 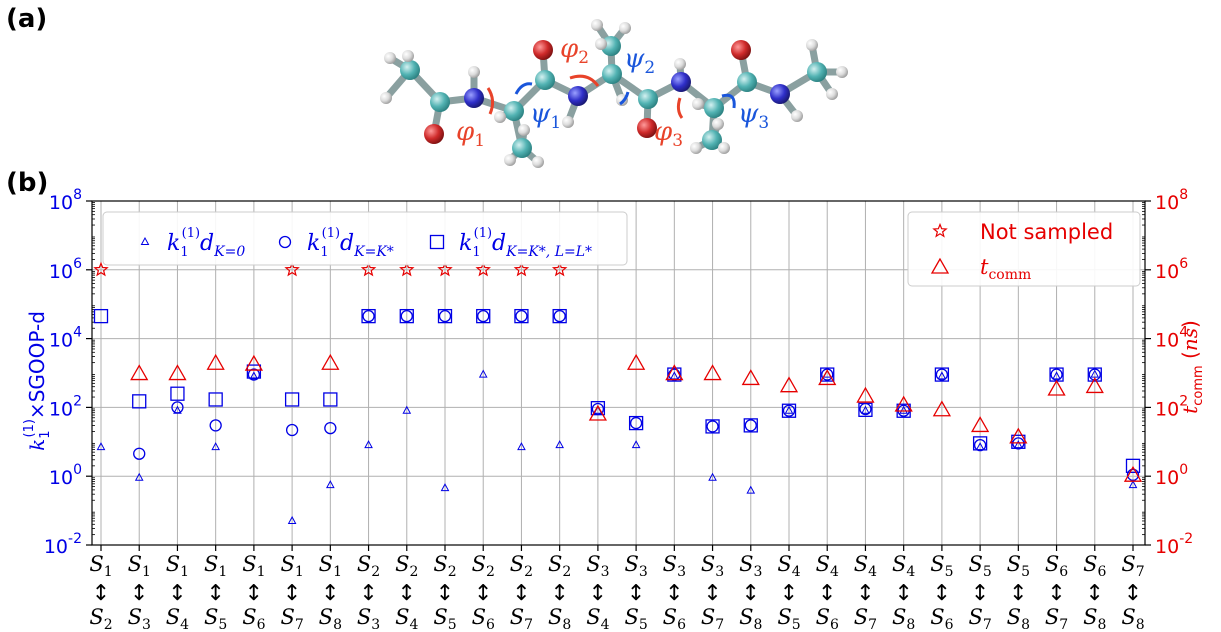 I want to click on atom-N, so click(x=578, y=96).